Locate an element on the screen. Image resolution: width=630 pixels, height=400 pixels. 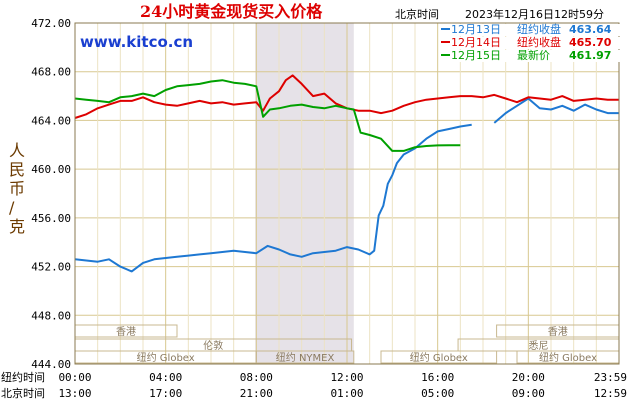
header-datetime: 2023年12月16日12时59分 is located at coordinates (534, 14).